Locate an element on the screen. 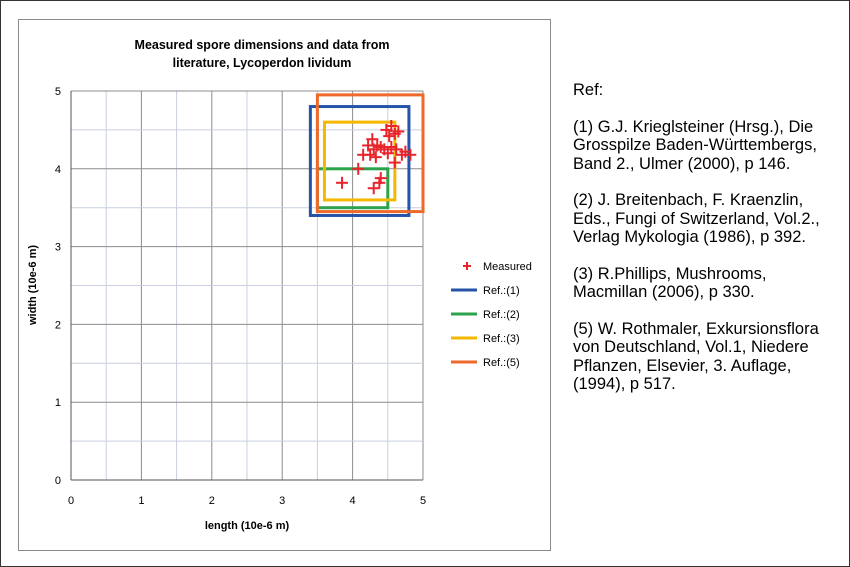  references-heading: Ref: is located at coordinates (588, 90).